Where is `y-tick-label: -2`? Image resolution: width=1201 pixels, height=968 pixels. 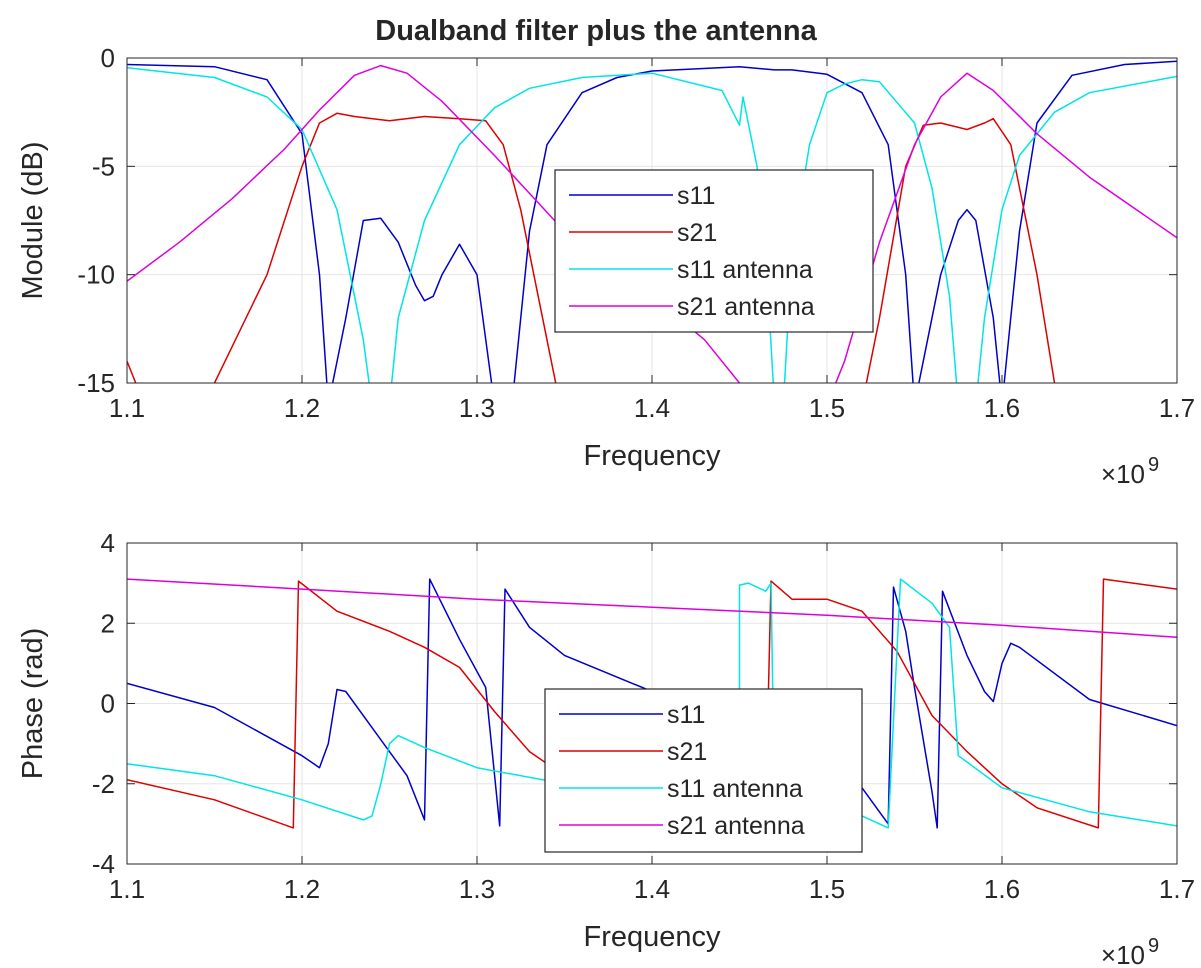 y-tick-label: -2 is located at coordinates (103, 784).